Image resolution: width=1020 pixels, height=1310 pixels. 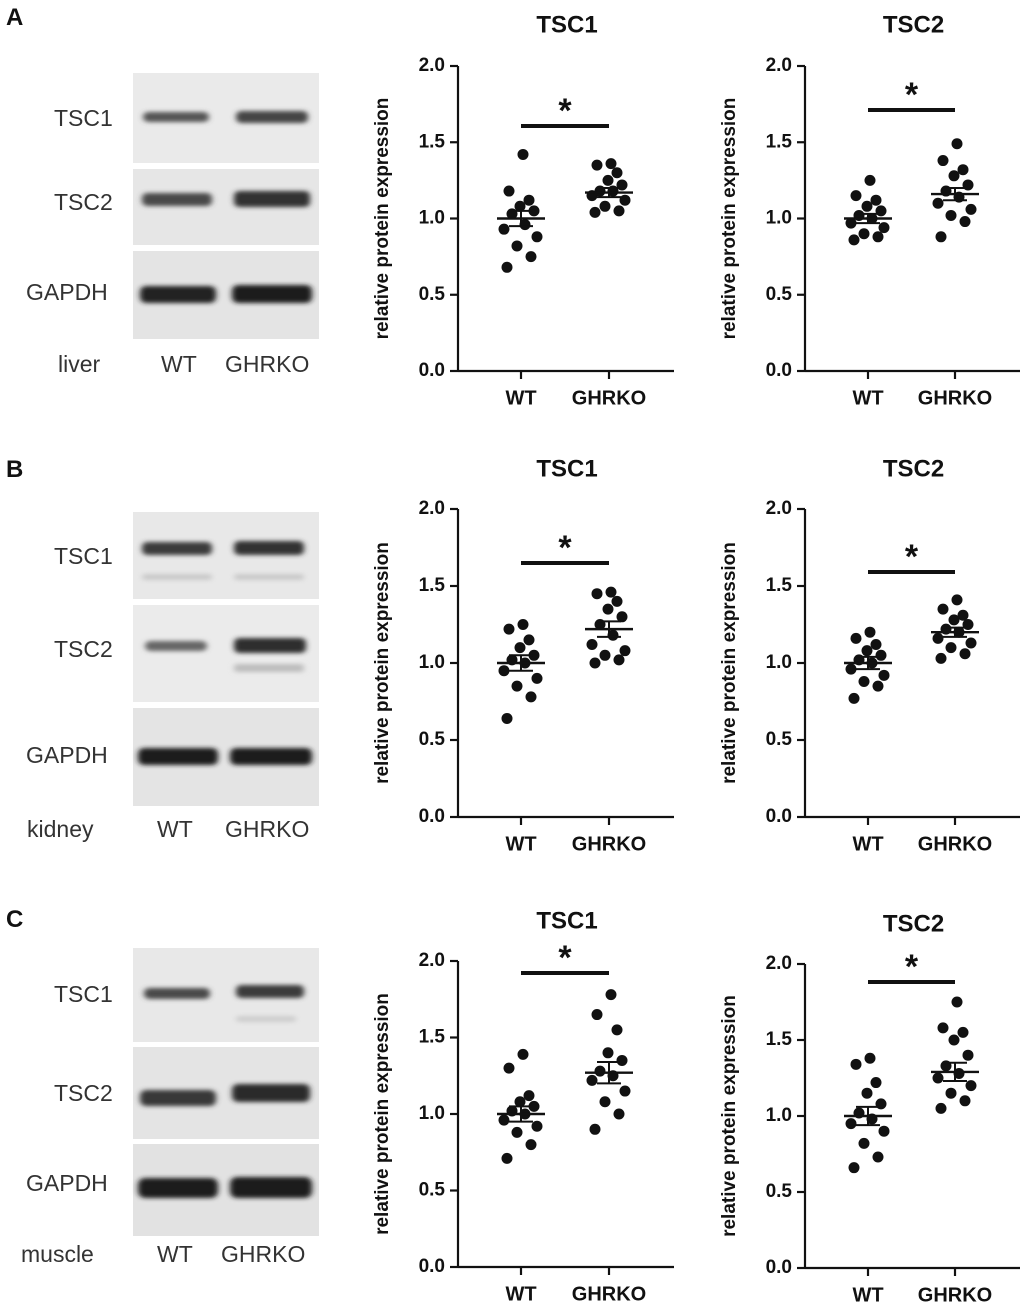 I want to click on panel-letter-b: B, so click(x=15, y=469).